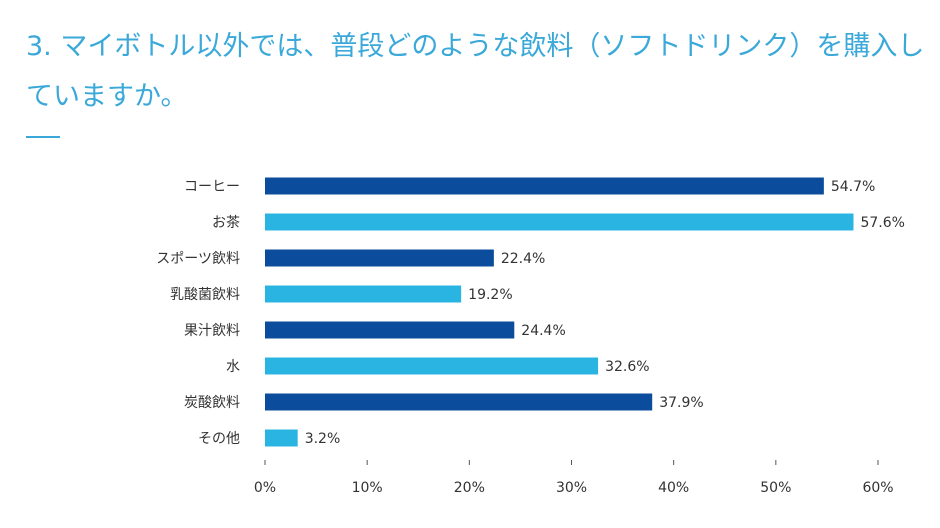 Image resolution: width=940 pixels, height=528 pixels. Describe the element at coordinates (543, 331) in the screenshot. I see `value-label: 24.4%` at that location.